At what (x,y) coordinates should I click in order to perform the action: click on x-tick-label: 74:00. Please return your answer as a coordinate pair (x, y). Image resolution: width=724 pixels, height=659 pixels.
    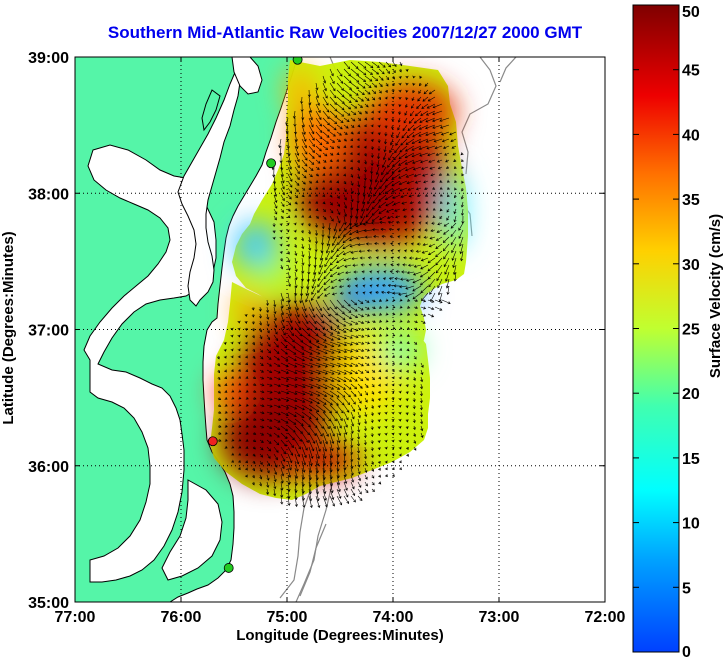
    Looking at the image, I should click on (393, 617).